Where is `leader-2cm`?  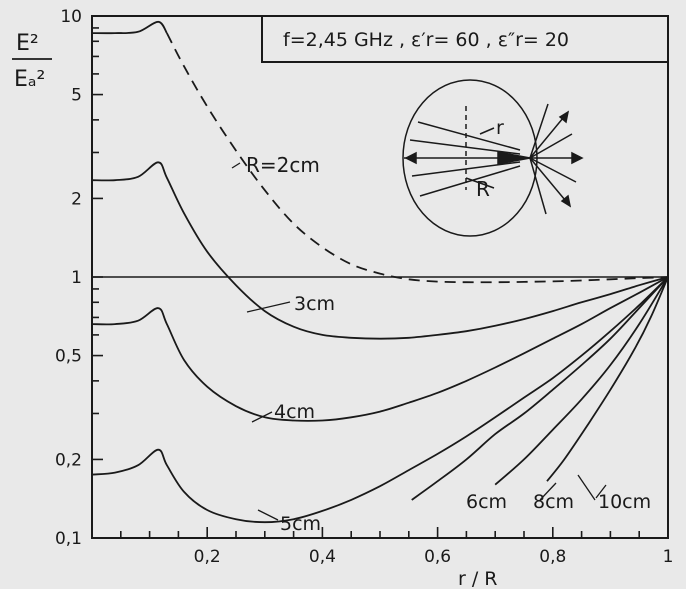 leader-2cm is located at coordinates (236, 165).